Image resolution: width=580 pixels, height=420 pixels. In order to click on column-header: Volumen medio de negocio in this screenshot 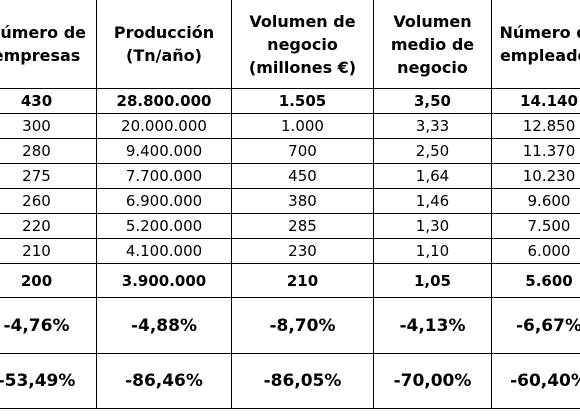, I will do `click(432, 44)`.